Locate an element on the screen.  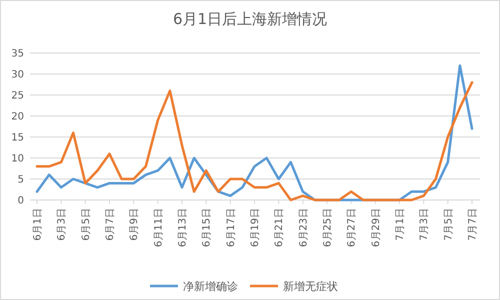
x-tick-label: 6月21日 is located at coordinates (280, 228).